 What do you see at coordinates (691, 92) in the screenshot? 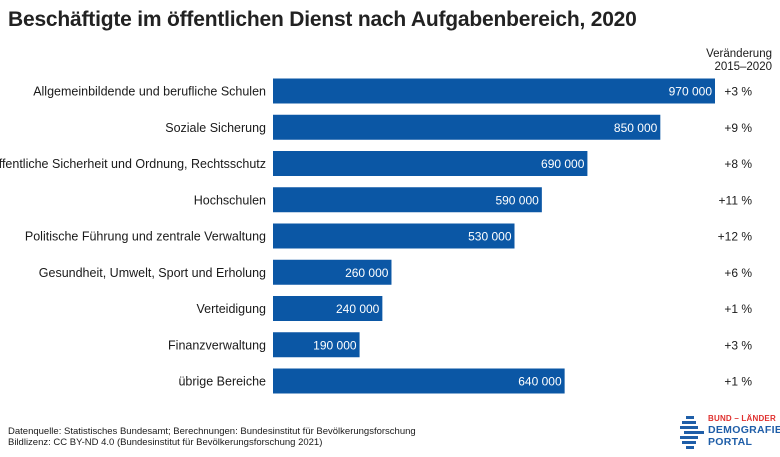
I see `bar-value-label: 970 000` at bounding box center [691, 92].